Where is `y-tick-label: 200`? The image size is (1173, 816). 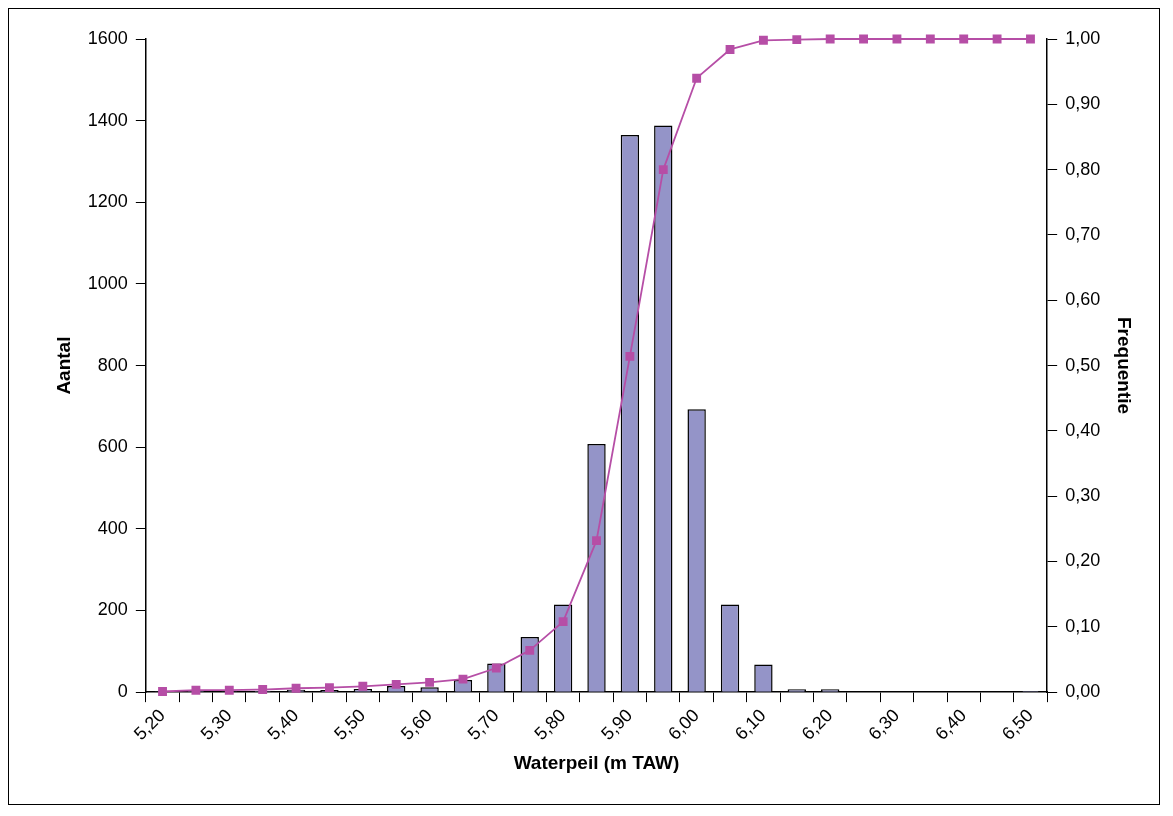 y-tick-label: 200 is located at coordinates (112, 609).